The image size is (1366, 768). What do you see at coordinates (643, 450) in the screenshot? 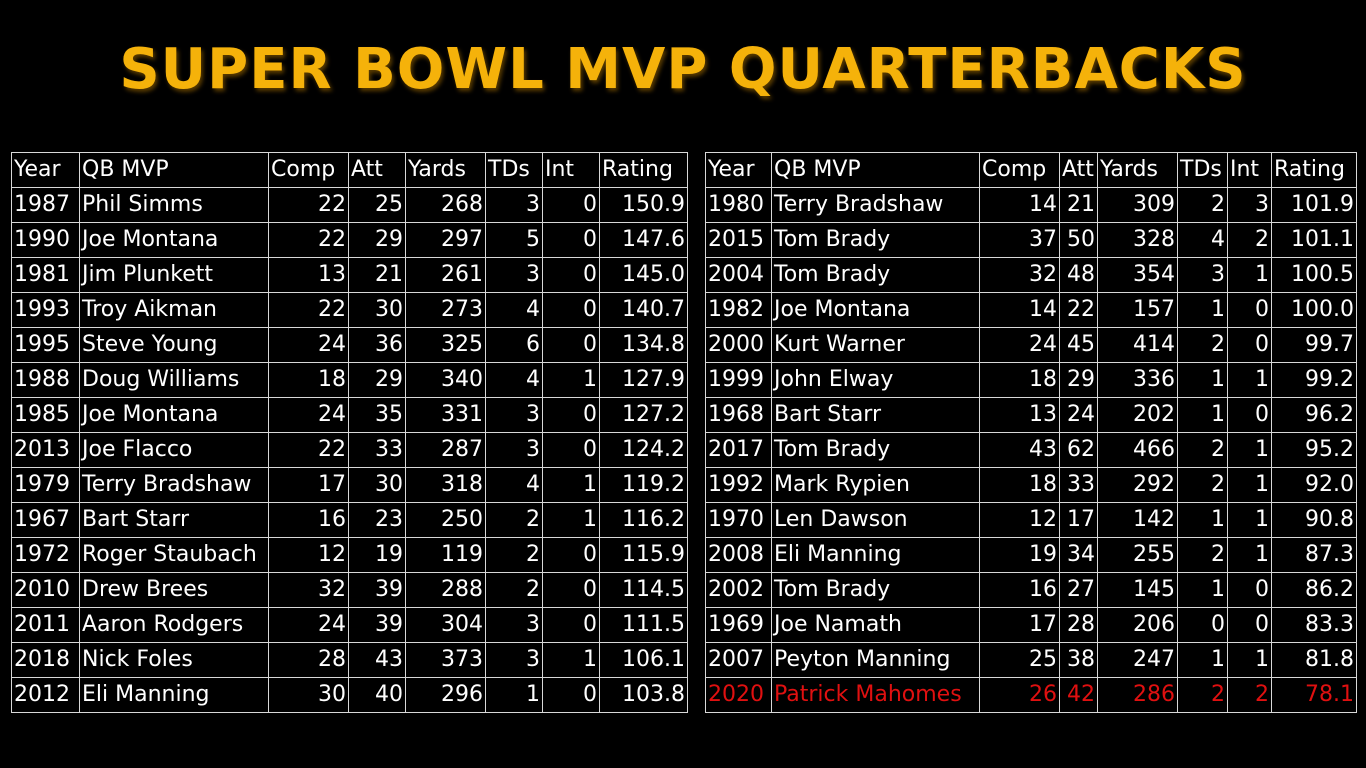
I see `cell-rating: 124.2` at bounding box center [643, 450].